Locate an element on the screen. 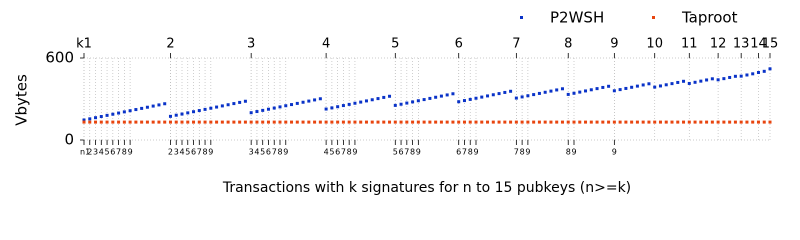 This screenshot has width=800, height=240. top-tick-label: 7 is located at coordinates (516, 44).